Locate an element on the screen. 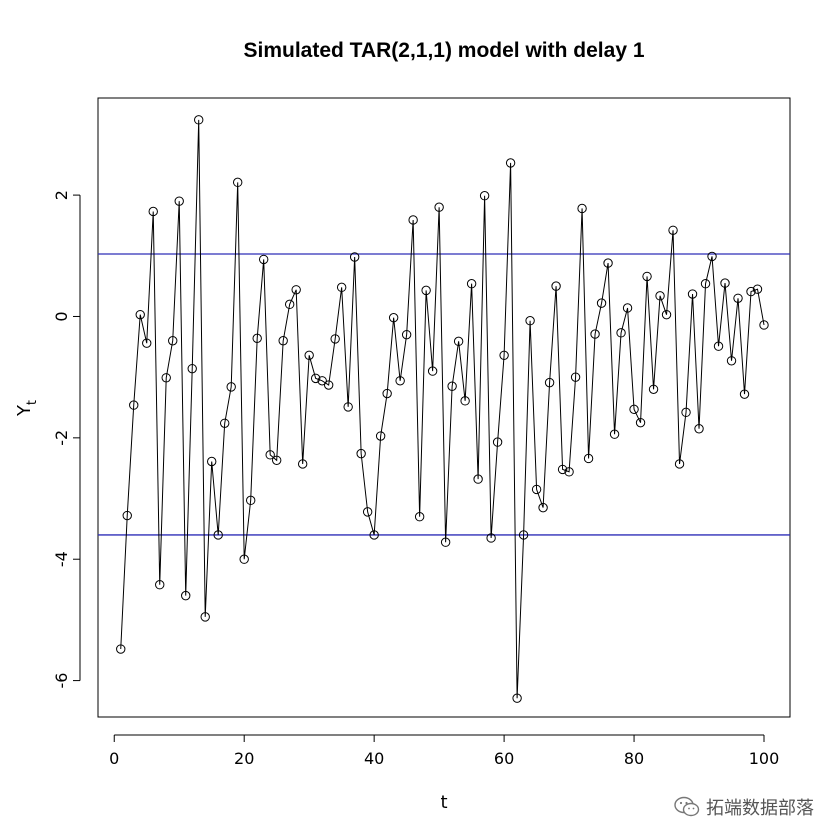  watermark: 拓端数据部落 is located at coordinates (744, 807).